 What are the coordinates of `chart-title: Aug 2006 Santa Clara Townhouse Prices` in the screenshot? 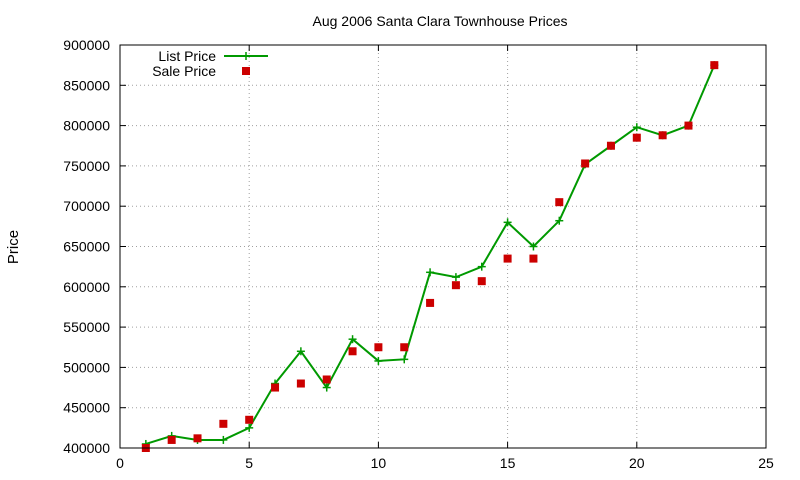 It's located at (439, 21).